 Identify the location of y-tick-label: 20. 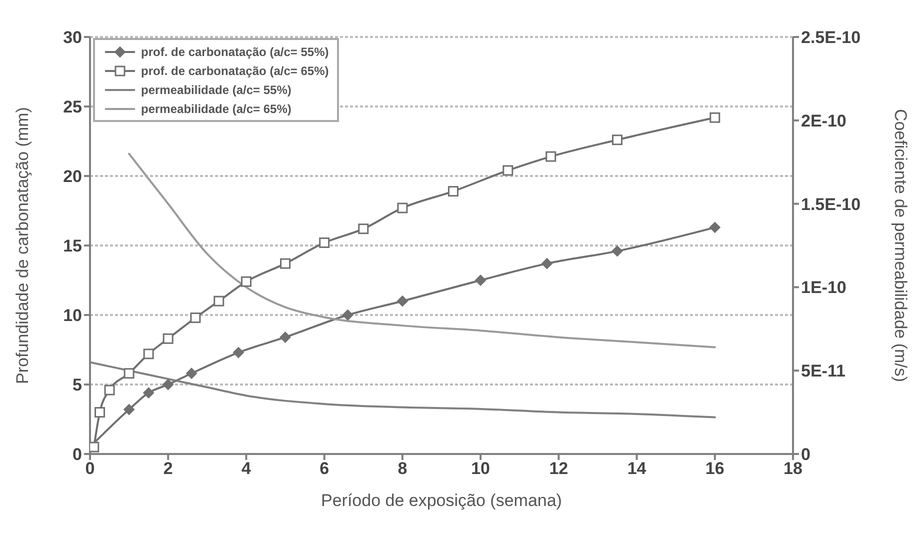
(72, 176).